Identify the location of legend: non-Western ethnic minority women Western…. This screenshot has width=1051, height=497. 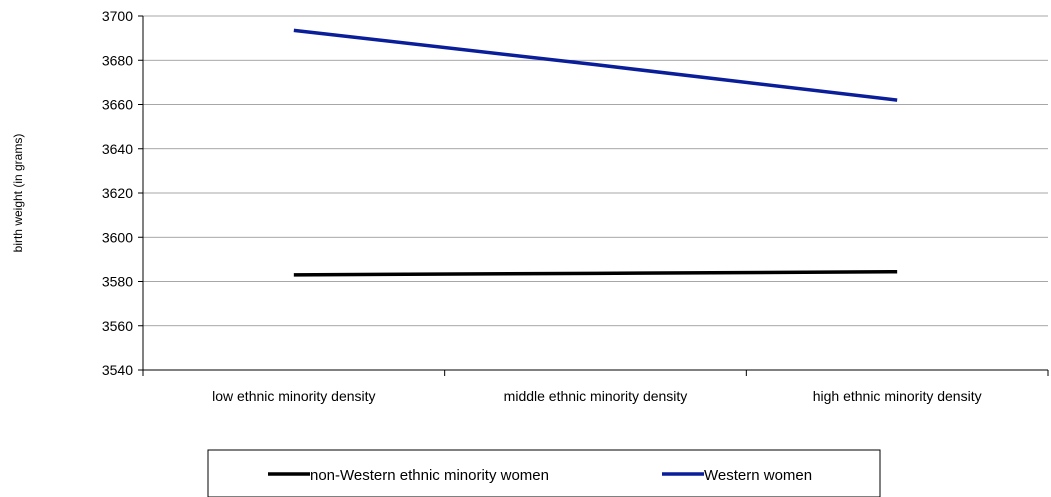
(544, 473).